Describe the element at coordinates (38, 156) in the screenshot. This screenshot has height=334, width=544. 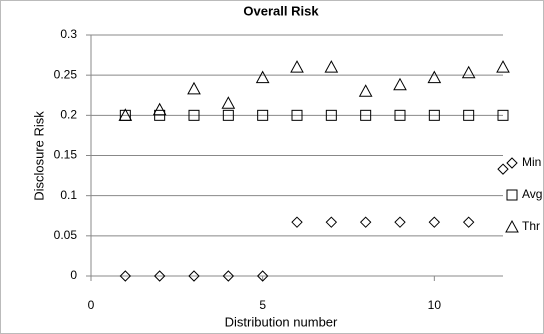
I see `y-axis-label: Disclosure Risk` at that location.